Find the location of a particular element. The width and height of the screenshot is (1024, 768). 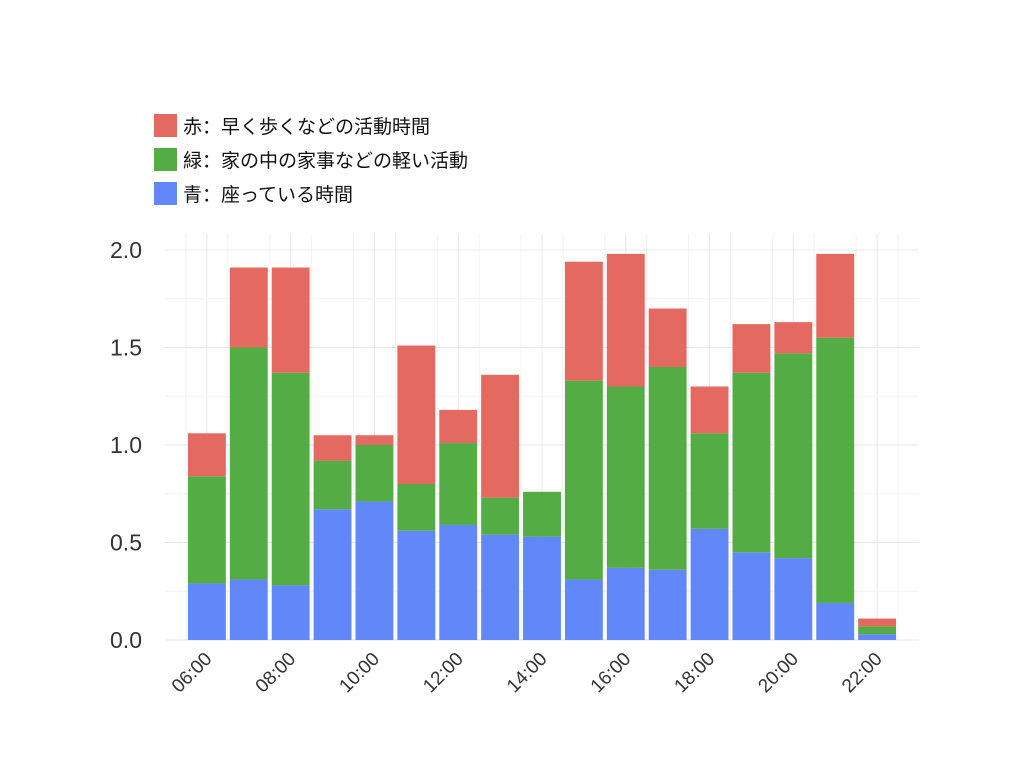

legend-swatch-green is located at coordinates (165, 159).